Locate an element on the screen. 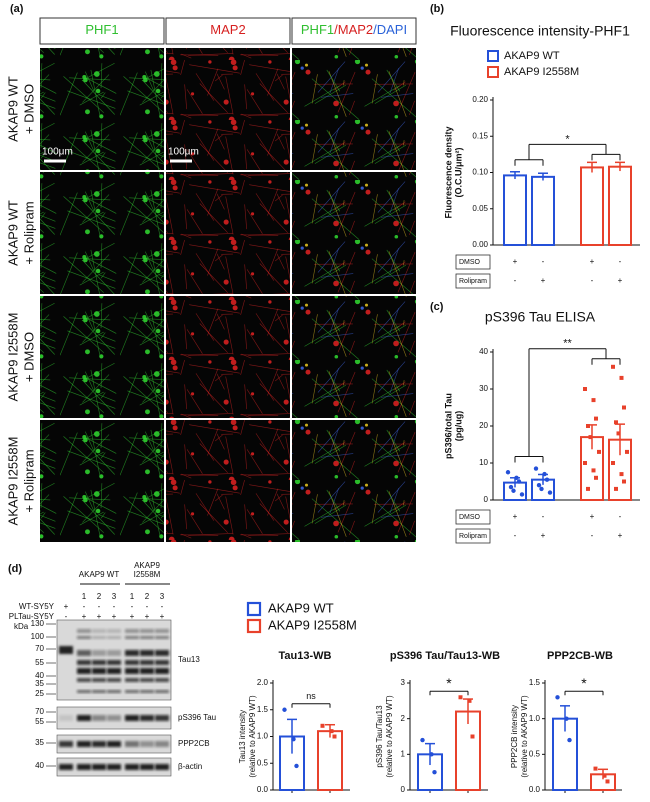 Image resolution: width=650 pixels, height=802 pixels. column-header: MAP2 is located at coordinates (227, 29).